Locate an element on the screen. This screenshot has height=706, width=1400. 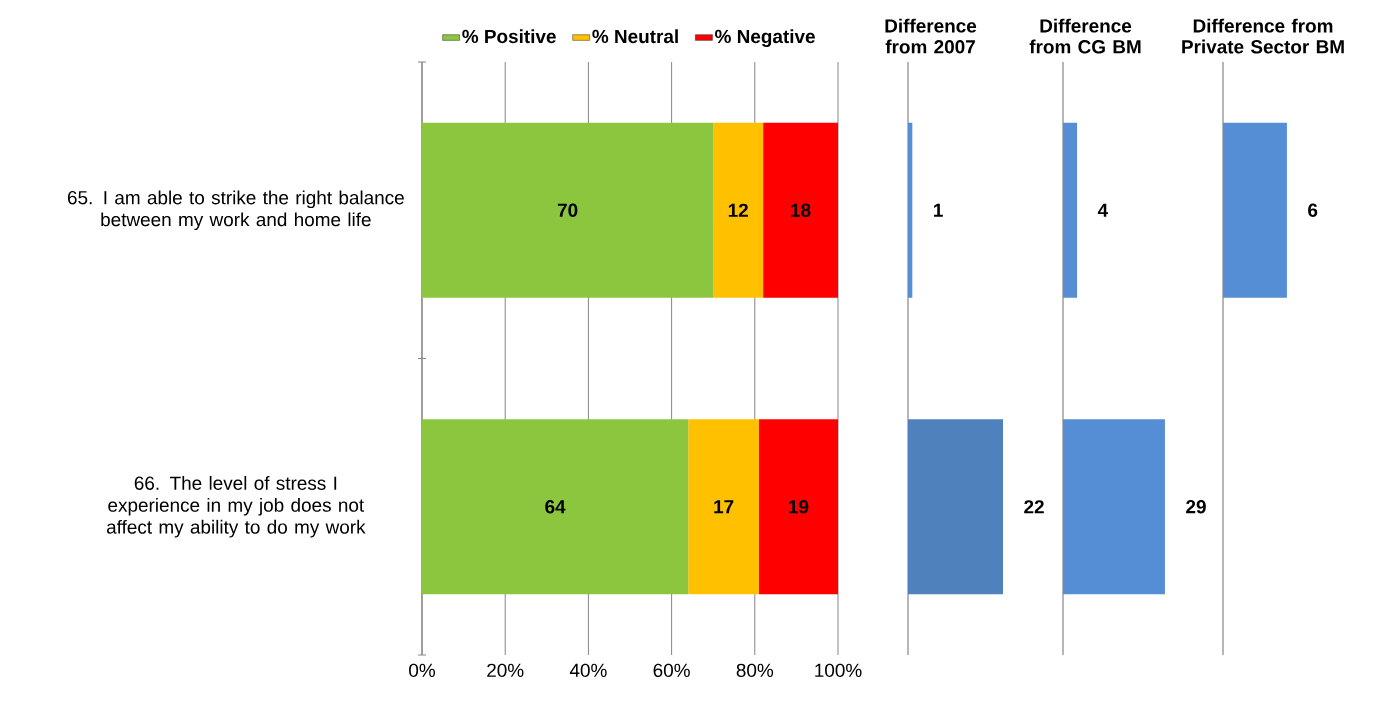
data-label: 12 is located at coordinates (738, 210).